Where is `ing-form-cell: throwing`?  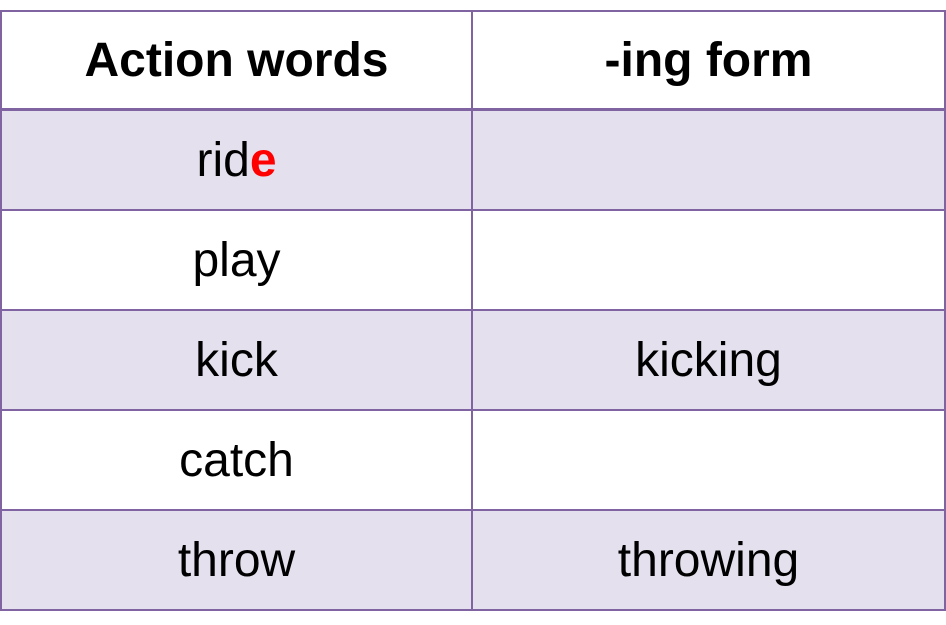 ing-form-cell: throwing is located at coordinates (708, 560).